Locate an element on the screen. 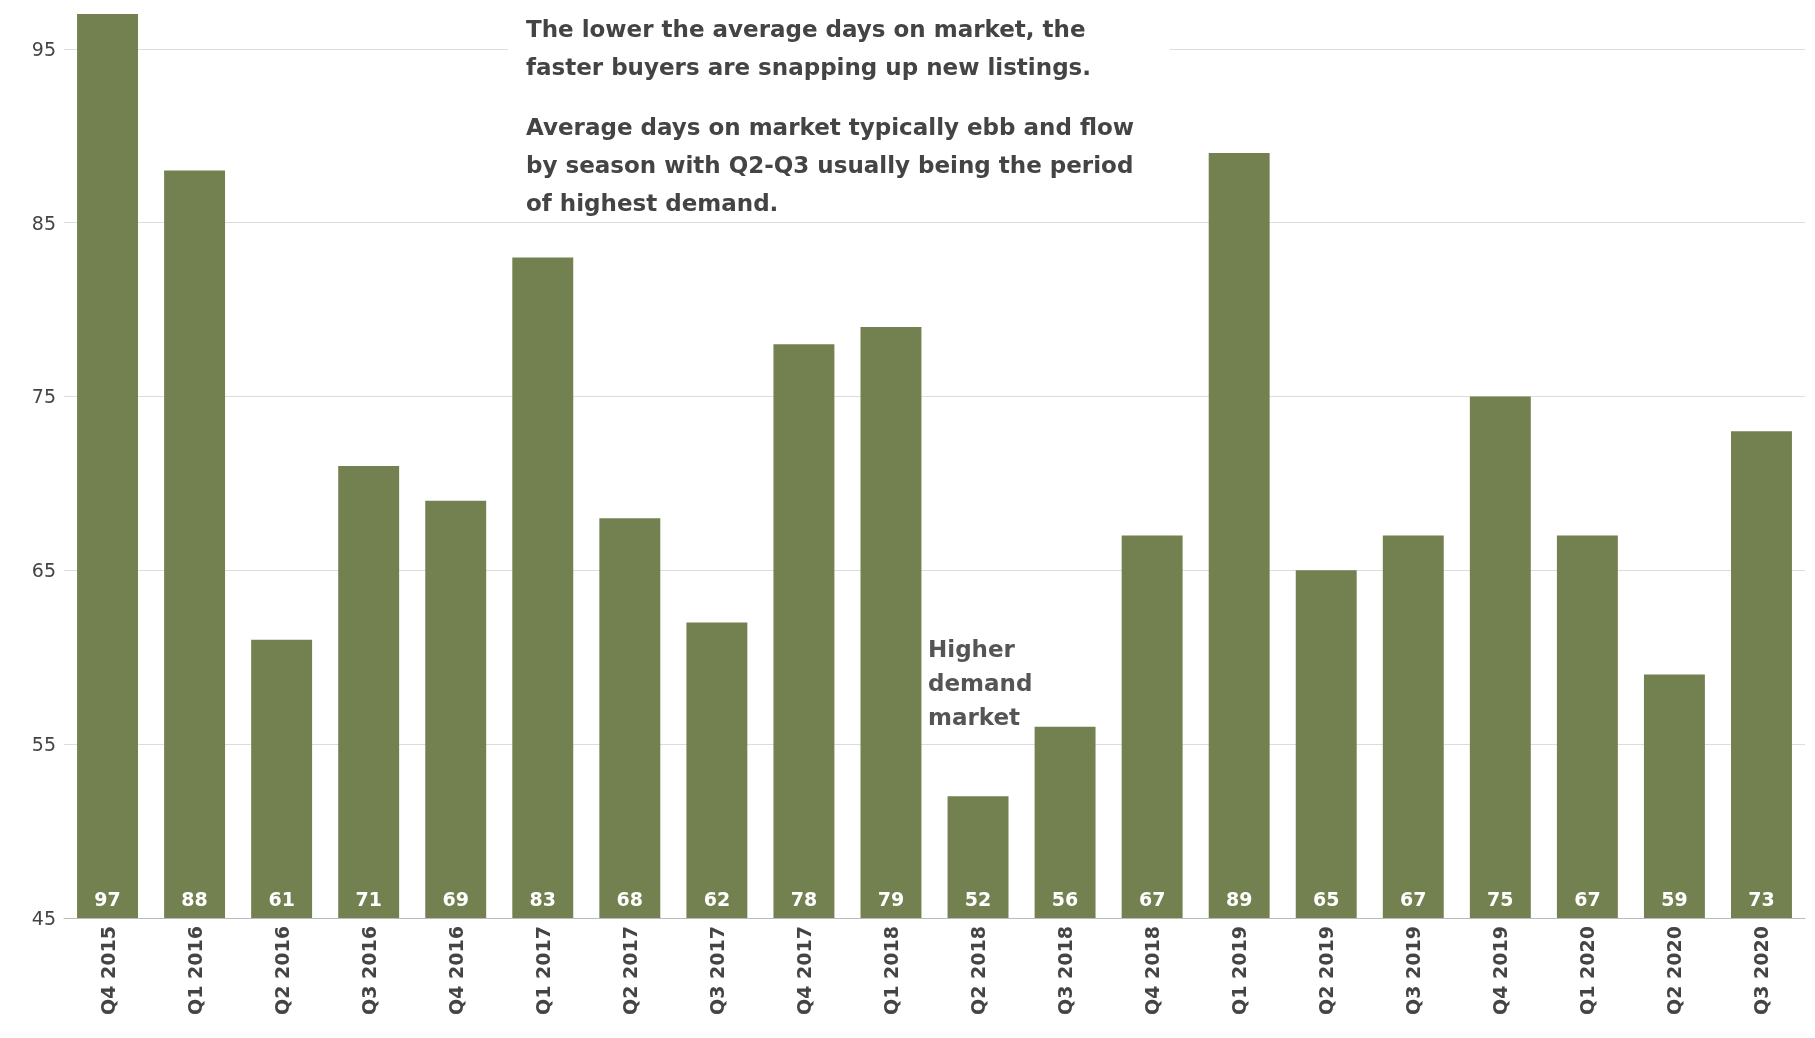  x-tick-label: Q1 2017 is located at coordinates (542, 970).